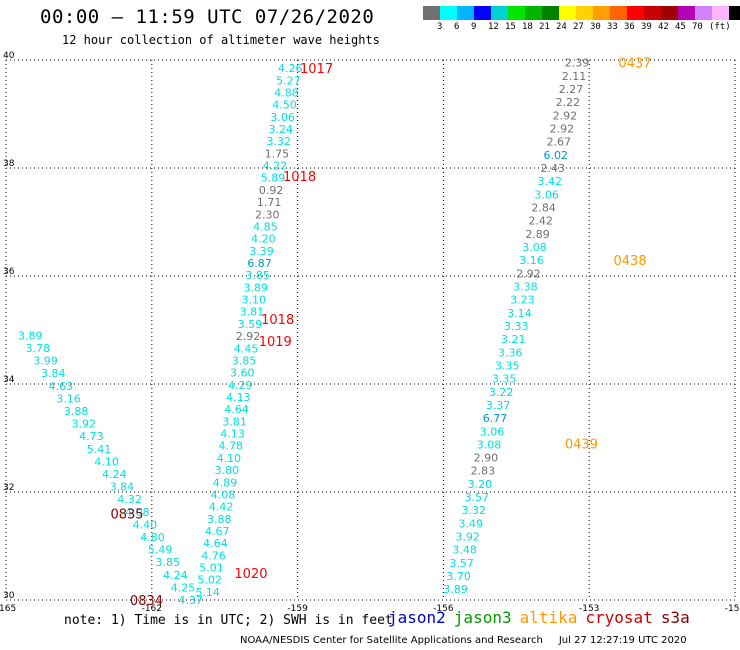 Image resolution: width=740 pixels, height=650 pixels. What do you see at coordinates (559, 142) in the screenshot?
I see `wave-height-value: 2.67` at bounding box center [559, 142].